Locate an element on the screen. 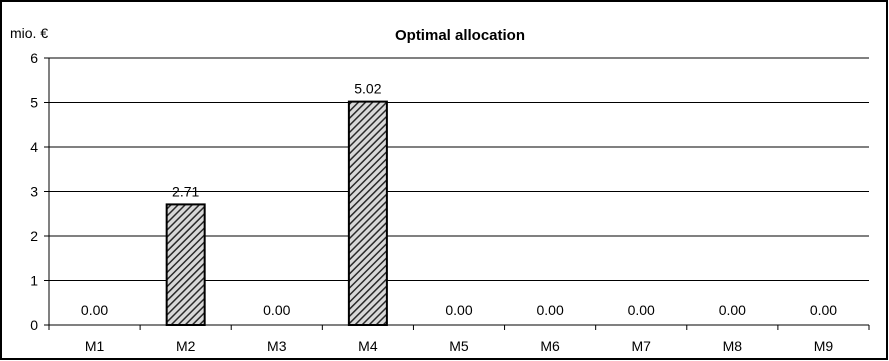  bar-m2 is located at coordinates (185, 264).